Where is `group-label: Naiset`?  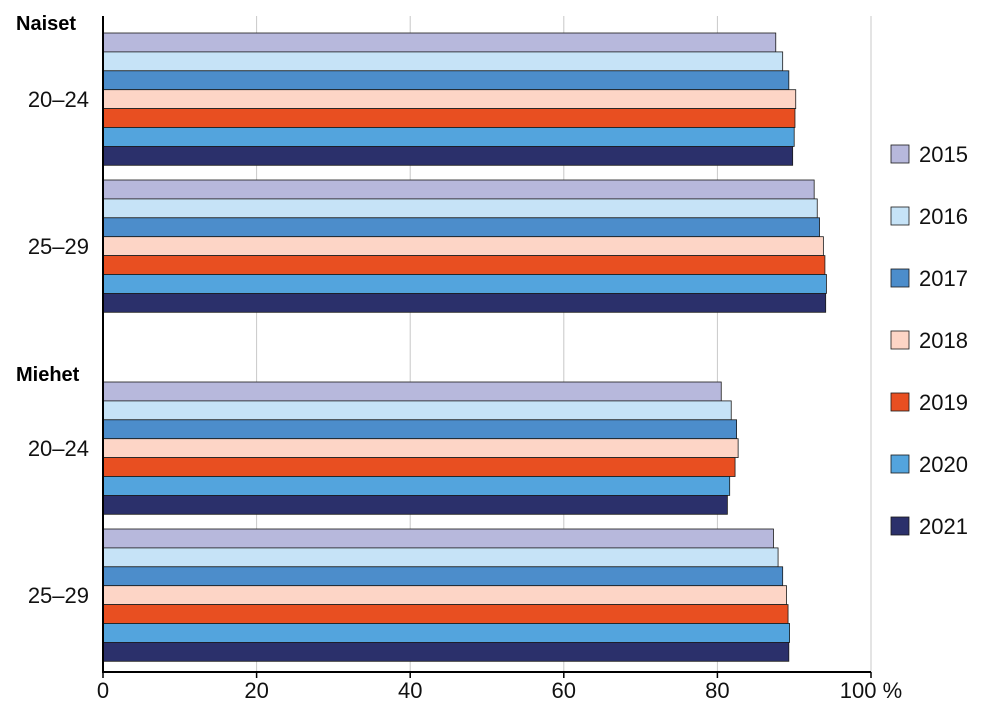
group-label: Naiset is located at coordinates (46, 24).